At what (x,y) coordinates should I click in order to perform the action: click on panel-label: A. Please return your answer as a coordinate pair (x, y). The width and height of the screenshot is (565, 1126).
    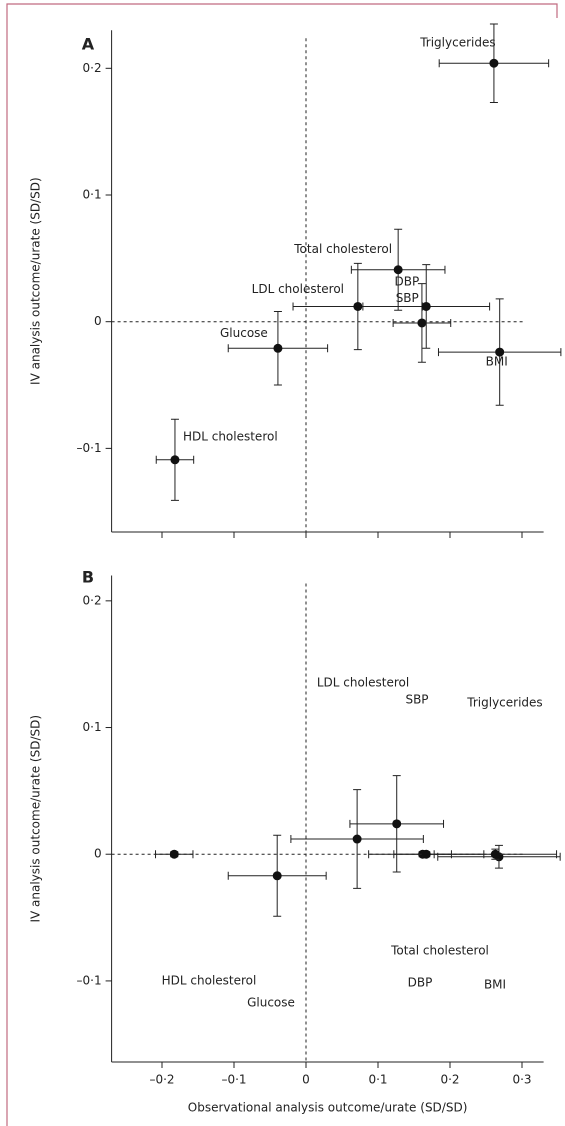
    Looking at the image, I should click on (88, 44).